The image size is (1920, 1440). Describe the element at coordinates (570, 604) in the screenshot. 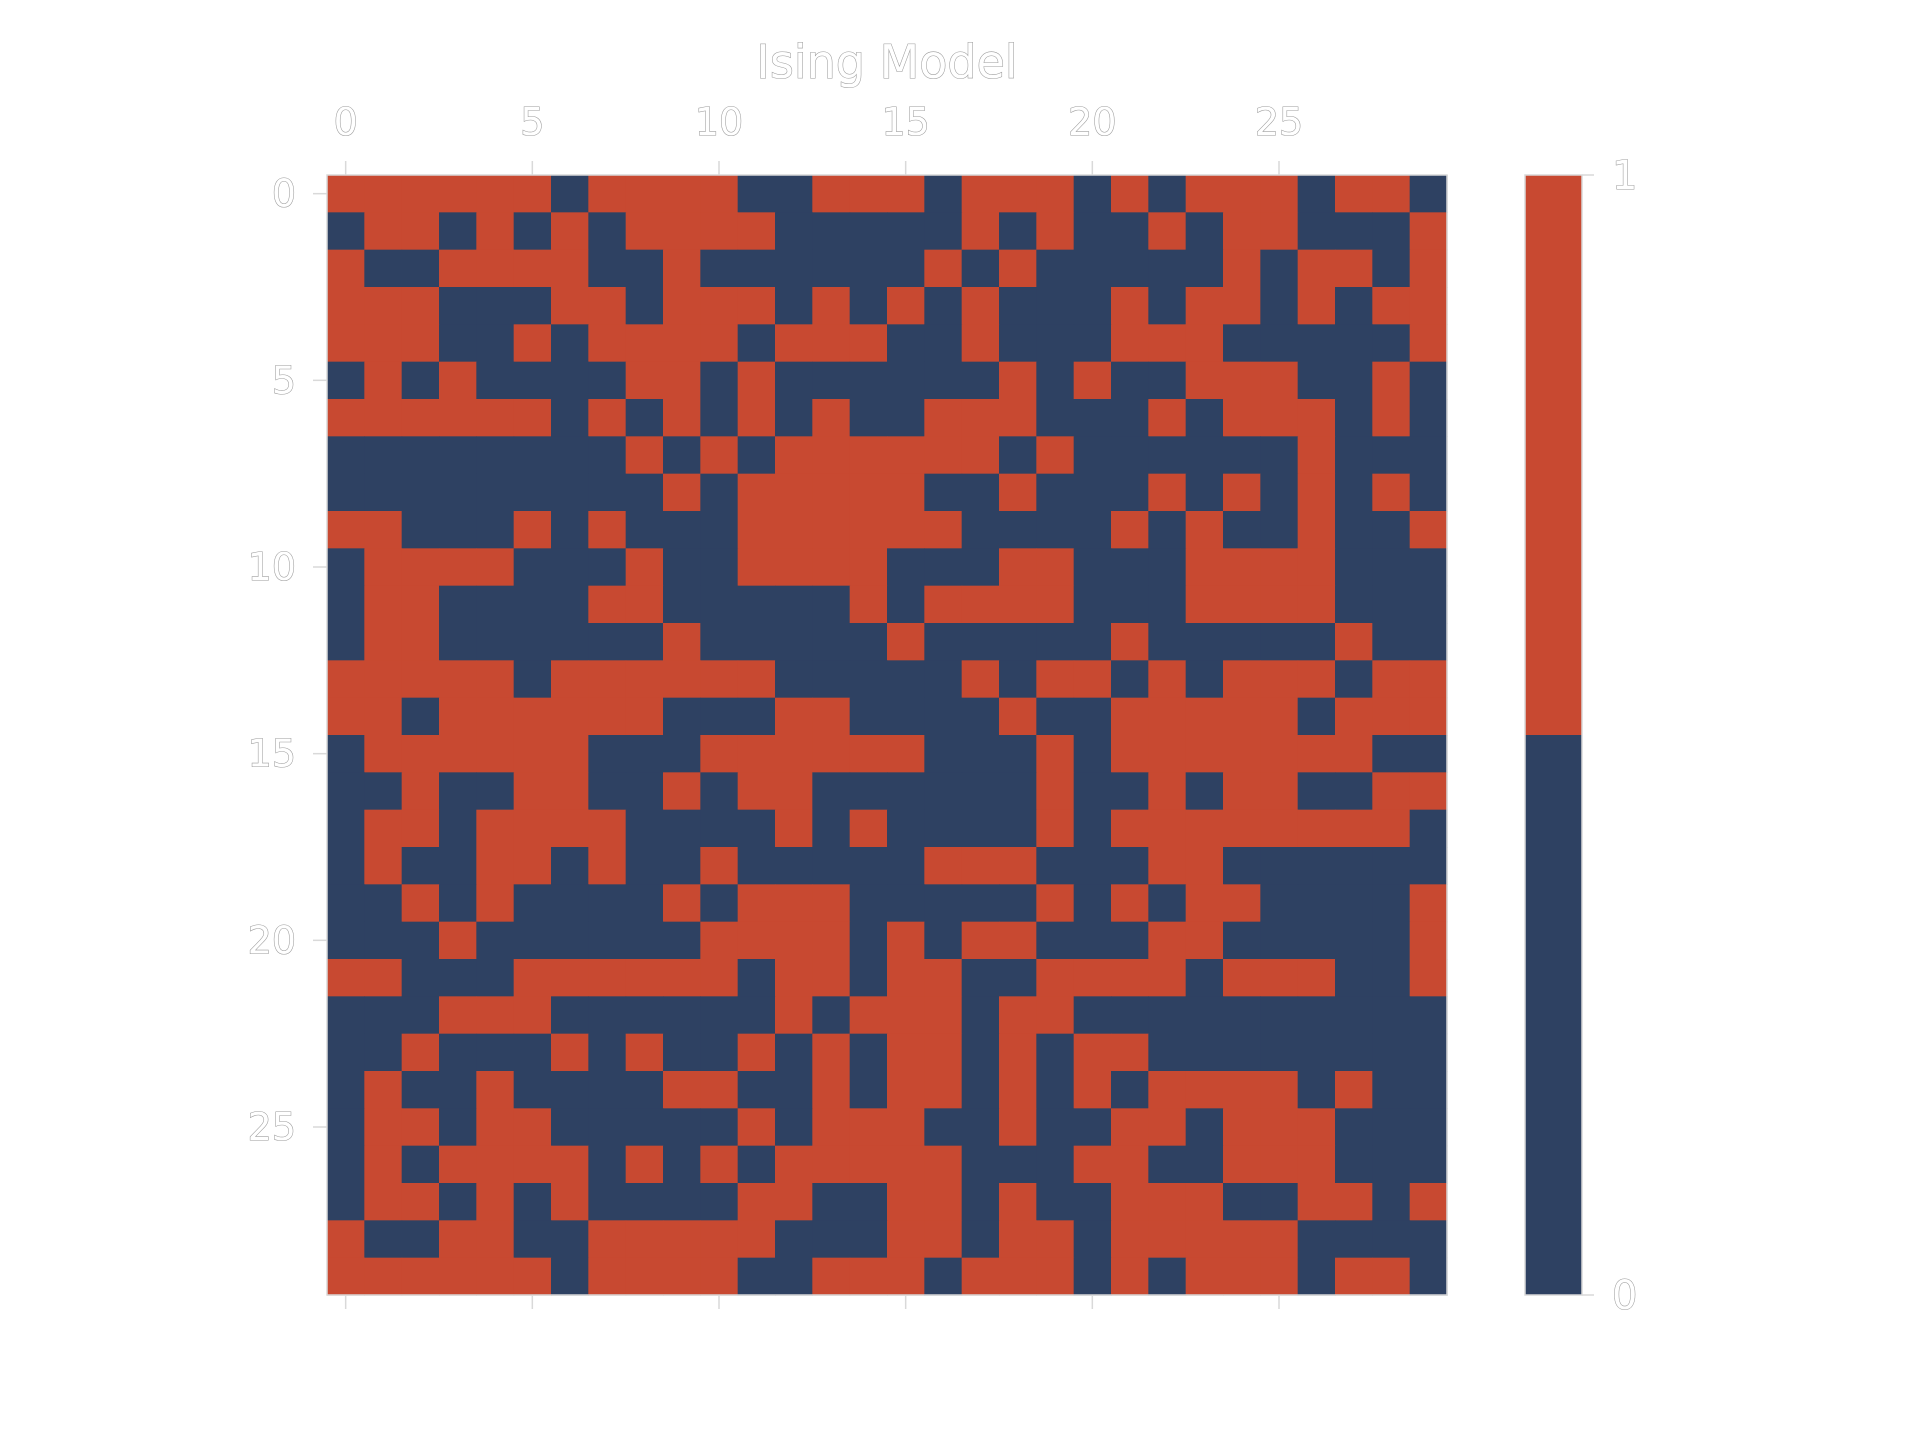

I see `heatmap-cell-r11-c6` at that location.